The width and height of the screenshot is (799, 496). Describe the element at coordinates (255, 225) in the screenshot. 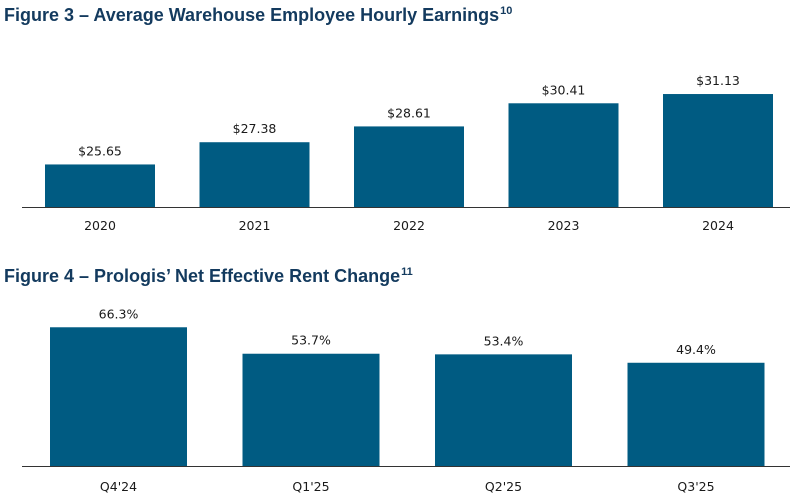

I see `x-tick-label: 2021` at that location.